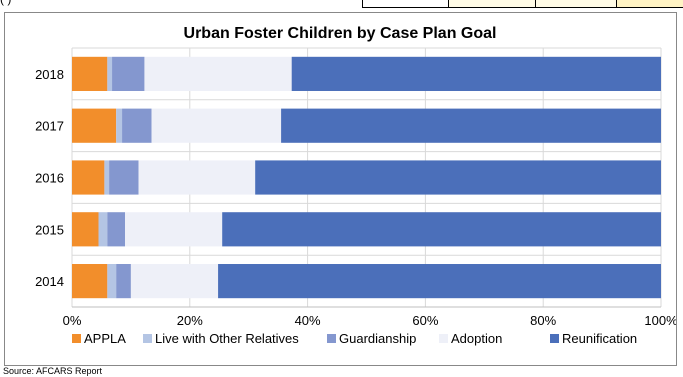 Image resolution: width=683 pixels, height=377 pixels. What do you see at coordinates (105, 338) in the screenshot?
I see `legend-label: APPLA` at bounding box center [105, 338].